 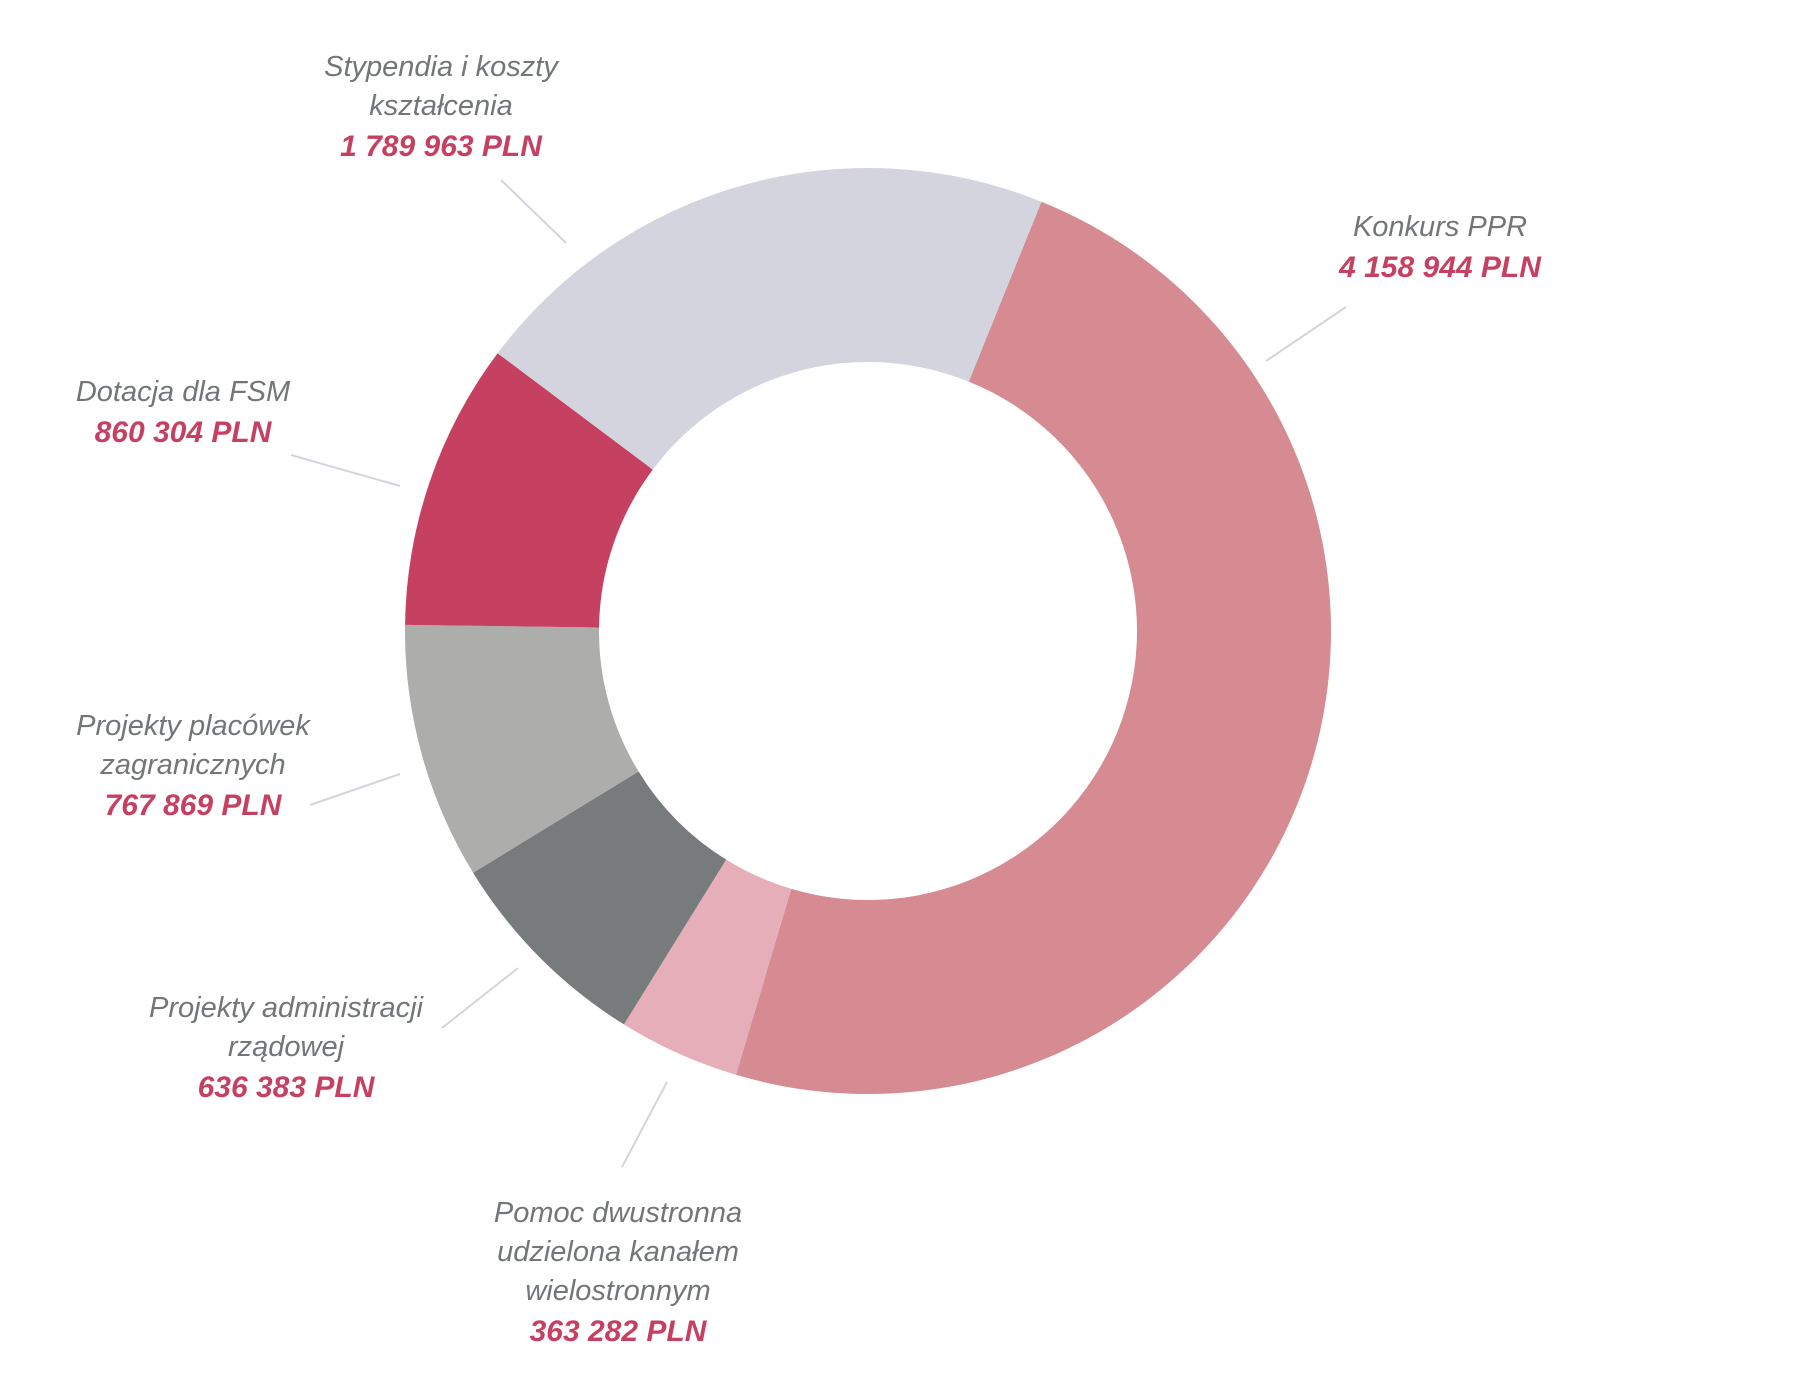 What do you see at coordinates (286, 1087) in the screenshot?
I see `slice-value: 636 383 PLN` at bounding box center [286, 1087].